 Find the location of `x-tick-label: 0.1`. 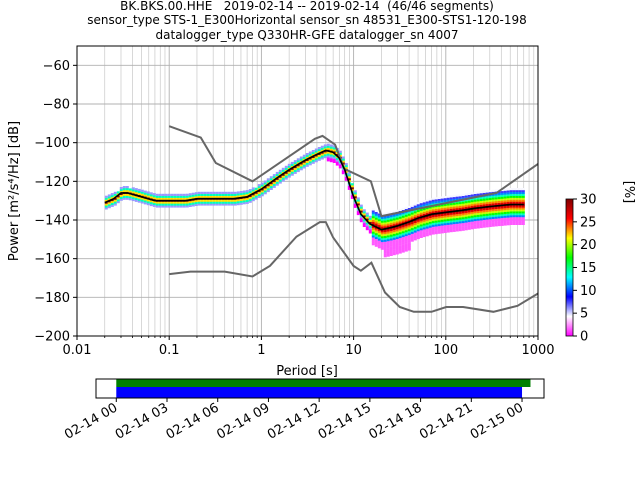

x-tick-label: 0.1 is located at coordinates (169, 350).